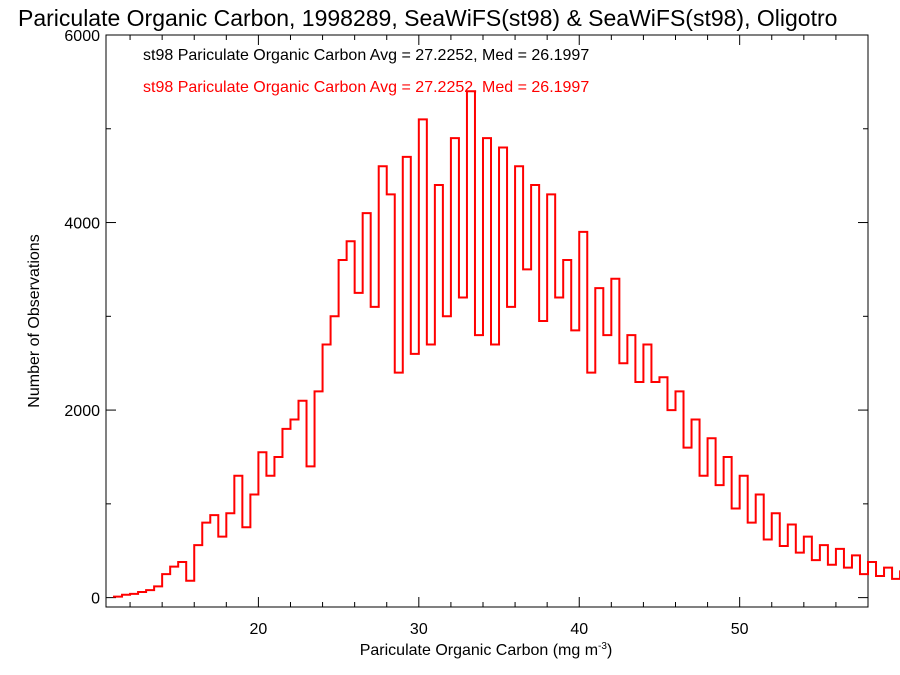 Image resolution: width=900 pixels, height=675 pixels. I want to click on y-tick-label: 6000, so click(82, 36).